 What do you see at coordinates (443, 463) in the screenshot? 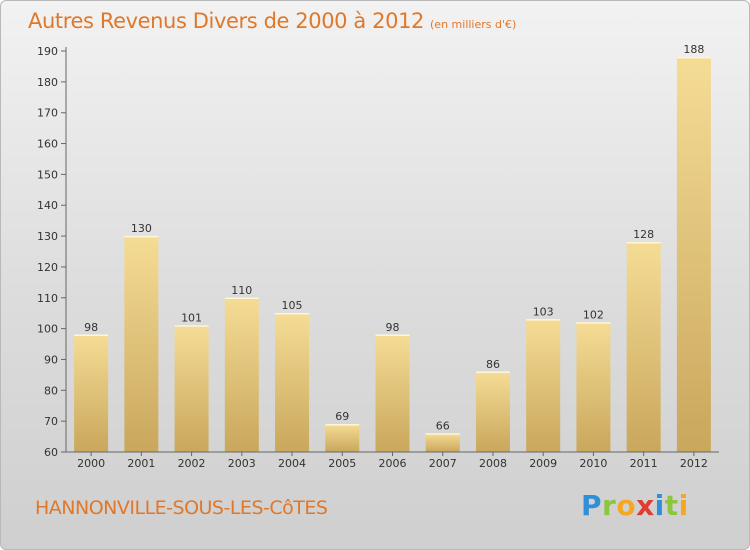
I see `x-tick-label: 2007` at bounding box center [443, 463].